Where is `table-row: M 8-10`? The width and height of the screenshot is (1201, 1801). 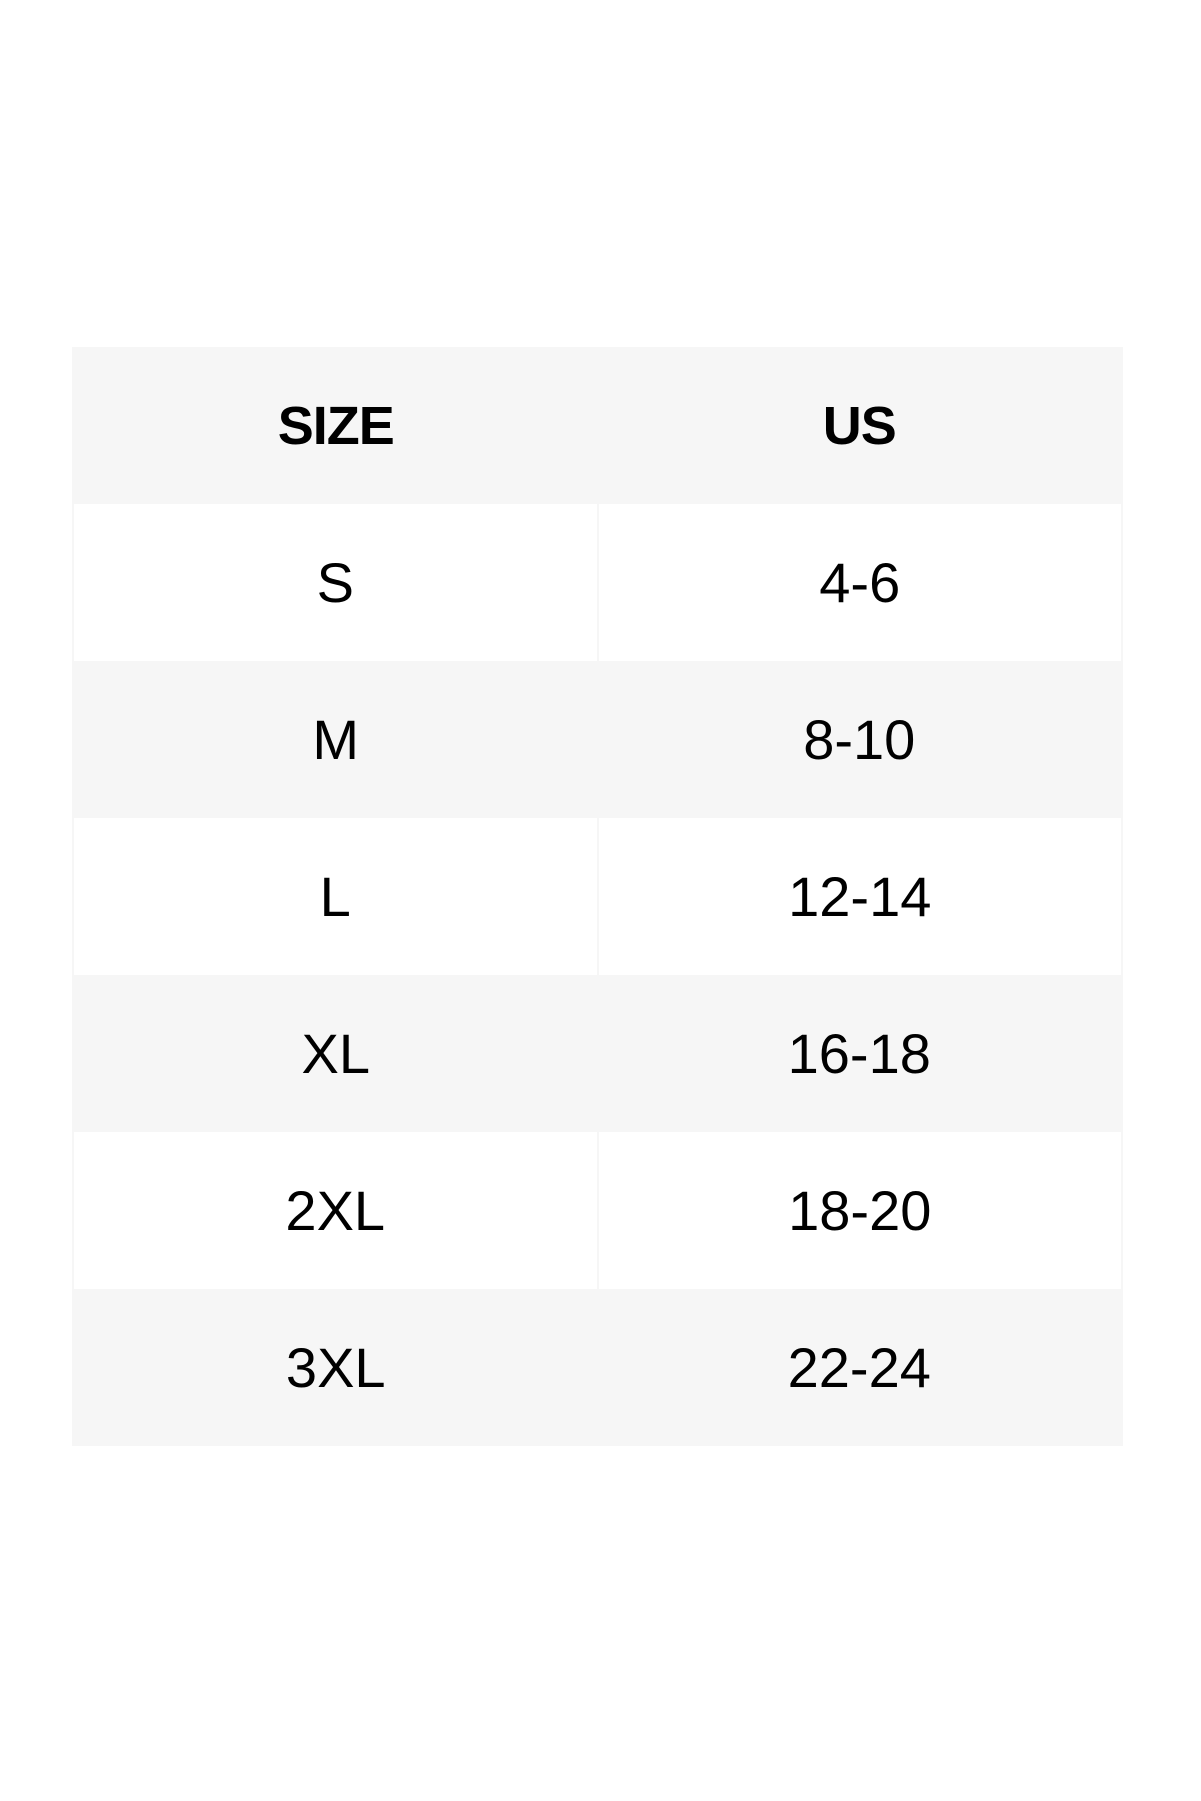
table-row: M 8-10 is located at coordinates (597, 739).